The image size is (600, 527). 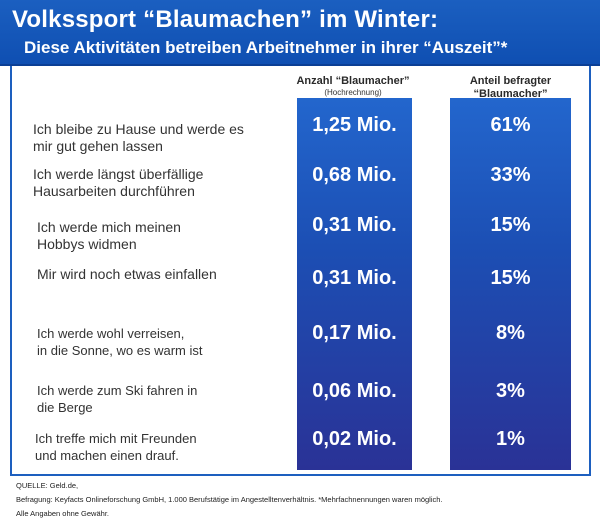 What do you see at coordinates (87, 244) in the screenshot?
I see `row-activity-line2: Hobbys widmen` at bounding box center [87, 244].